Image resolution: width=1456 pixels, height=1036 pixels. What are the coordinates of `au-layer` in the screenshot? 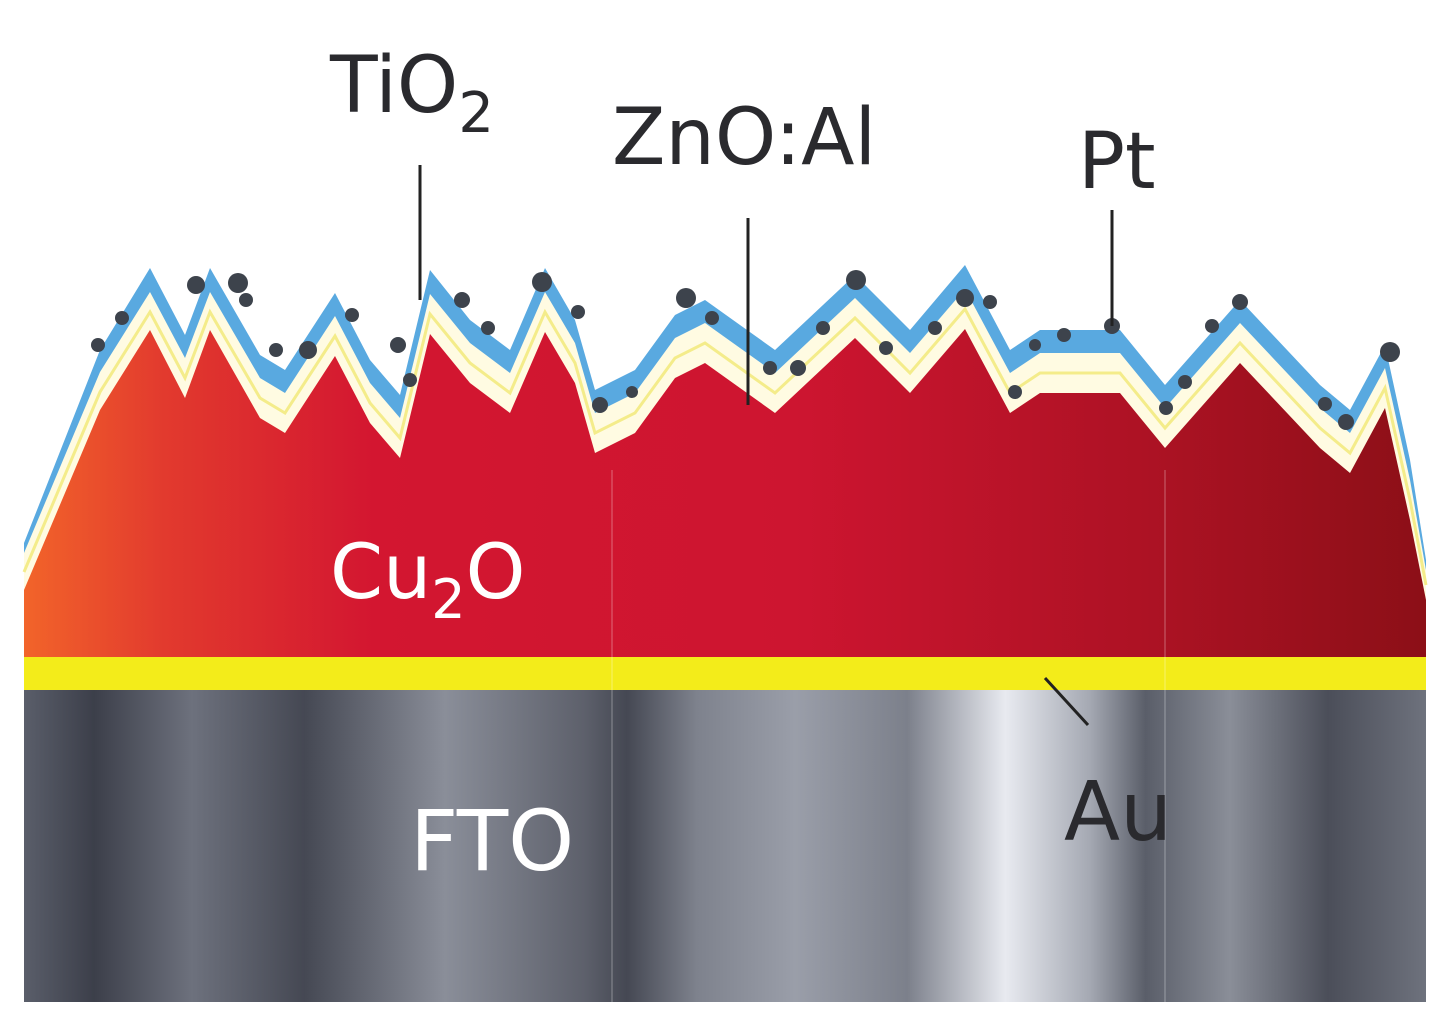 It's located at (725, 673).